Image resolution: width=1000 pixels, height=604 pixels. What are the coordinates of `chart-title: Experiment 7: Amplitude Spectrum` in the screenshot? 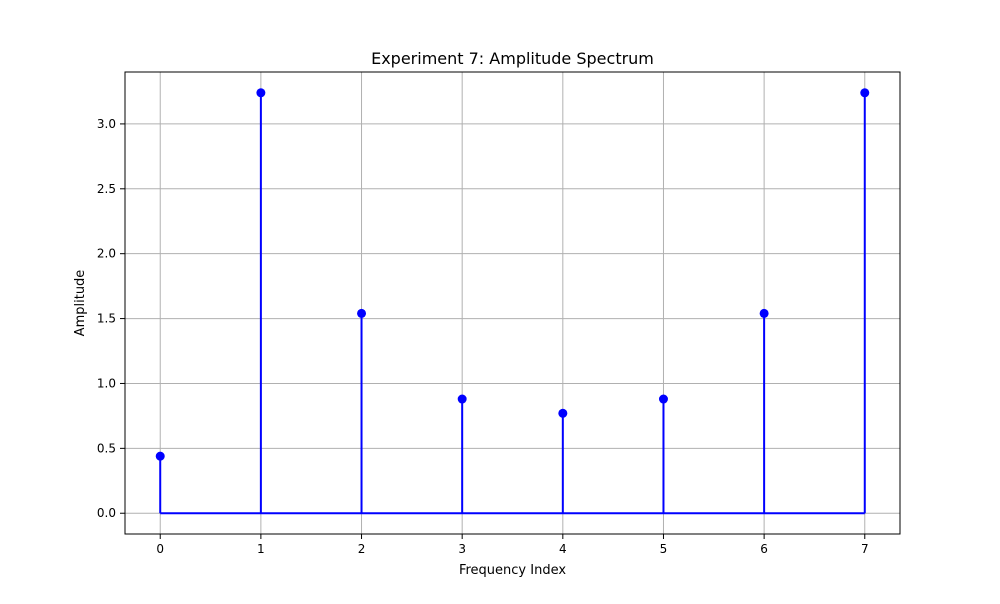 It's located at (512, 58).